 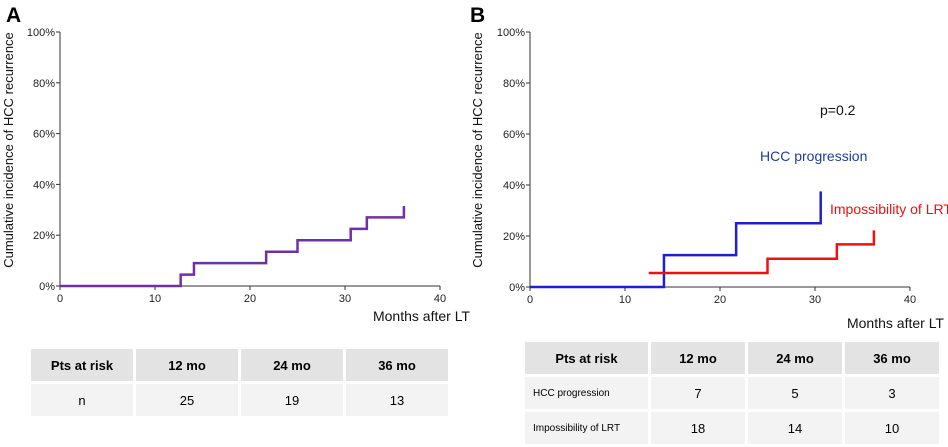 I want to click on table-cell: 7, so click(x=698, y=393).